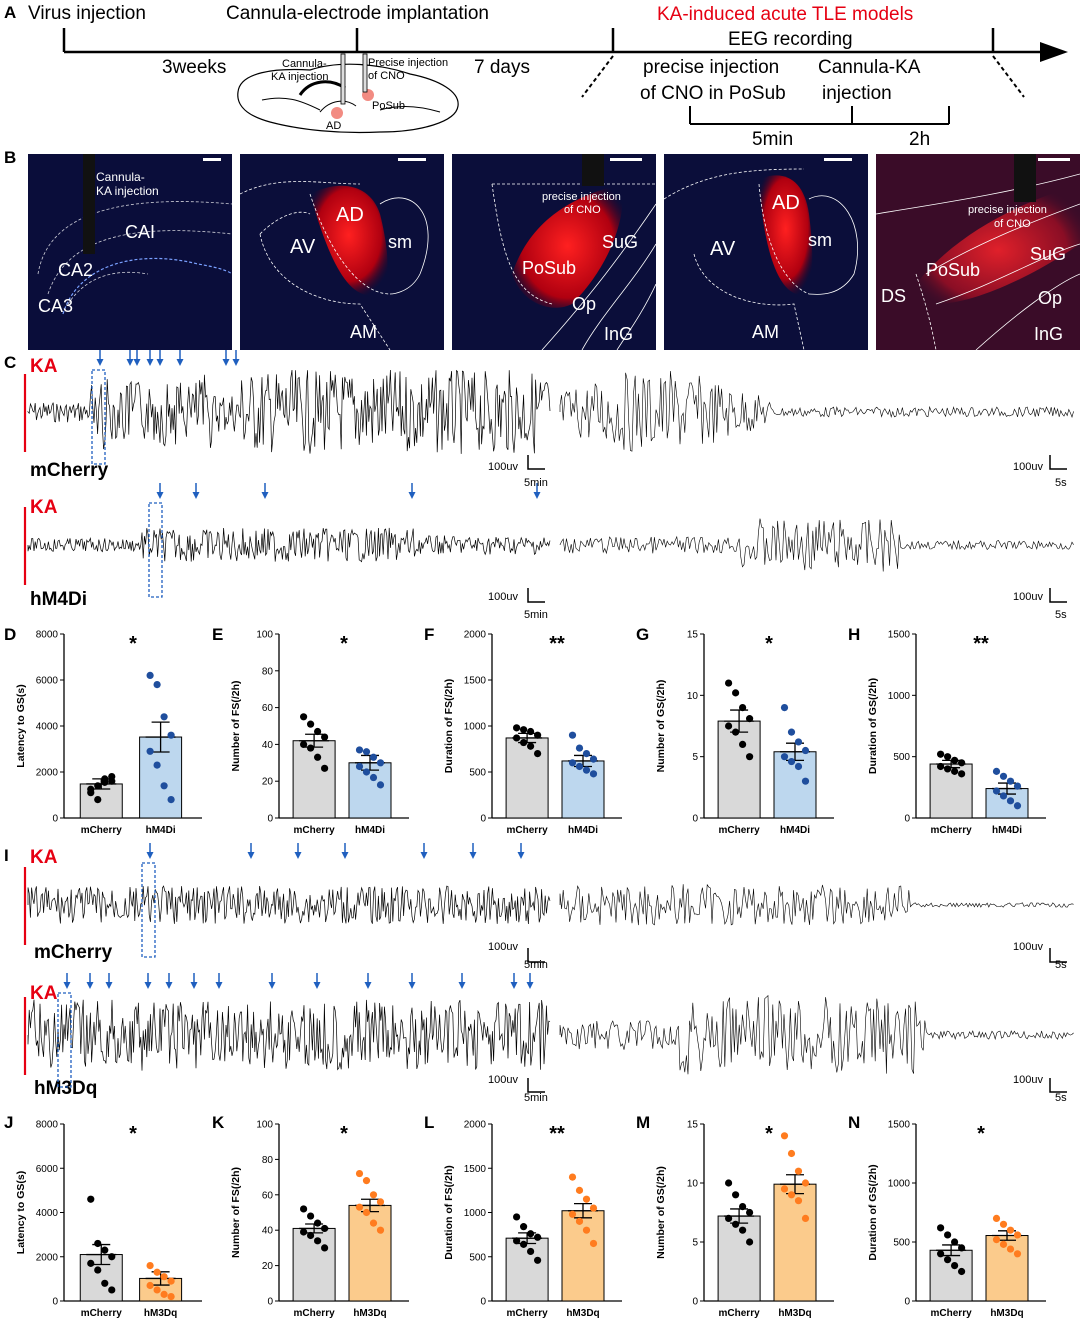  What do you see at coordinates (44, 857) in the screenshot?
I see `ka-label-i1: KA` at bounding box center [44, 857].